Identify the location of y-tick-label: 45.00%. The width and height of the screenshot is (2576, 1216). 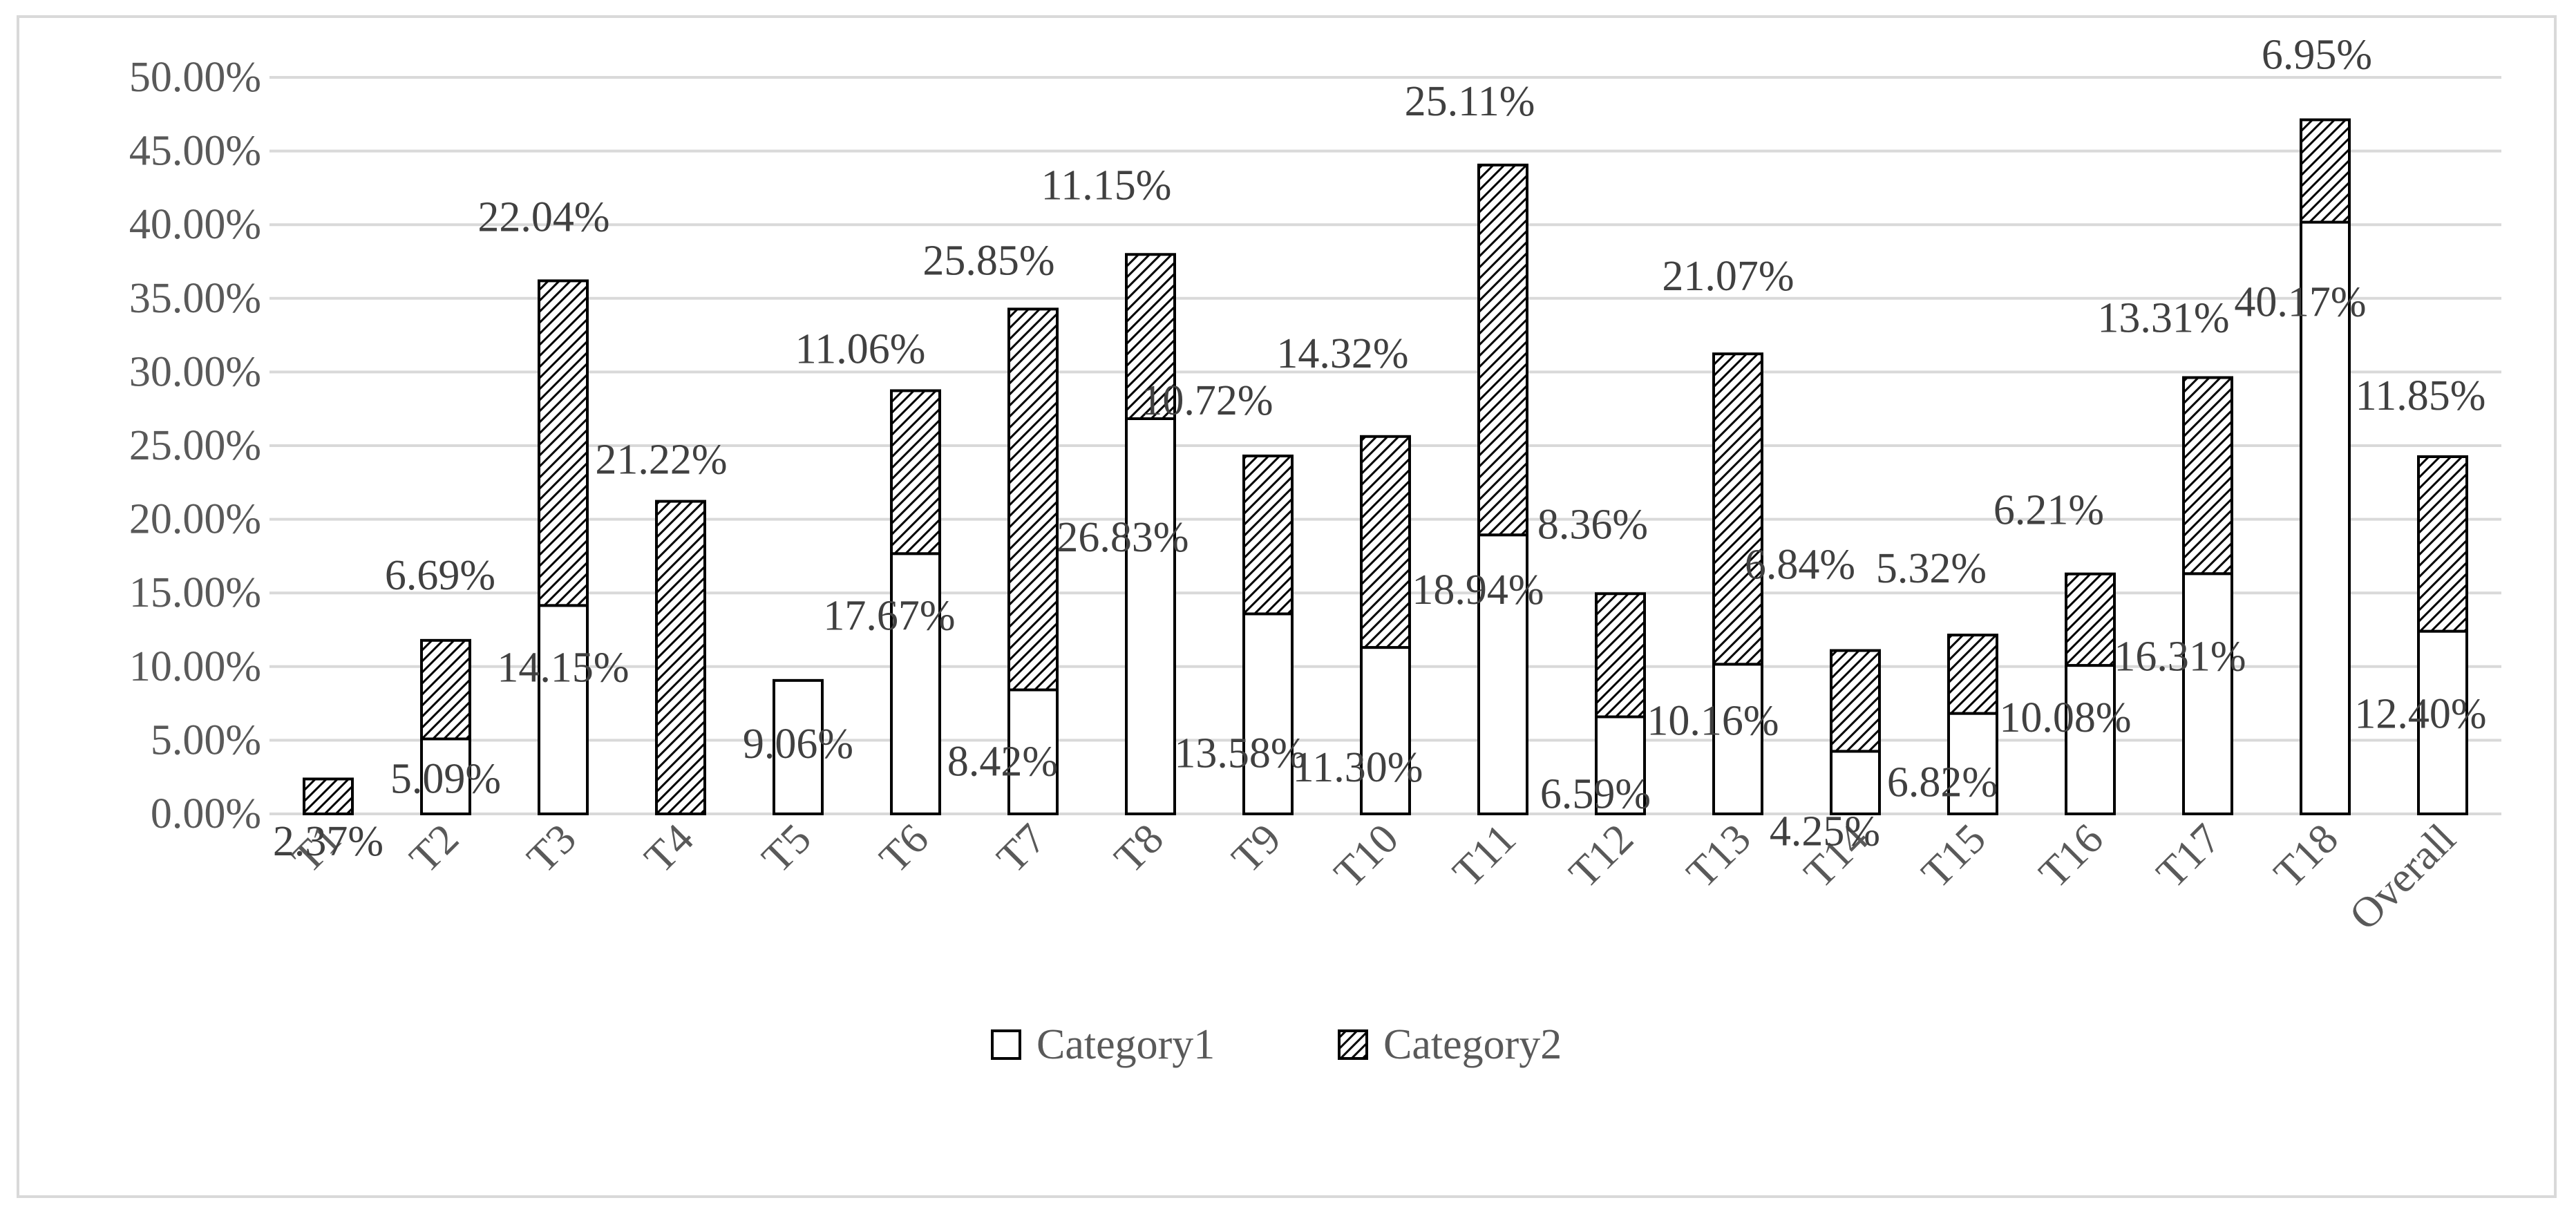
(195, 151).